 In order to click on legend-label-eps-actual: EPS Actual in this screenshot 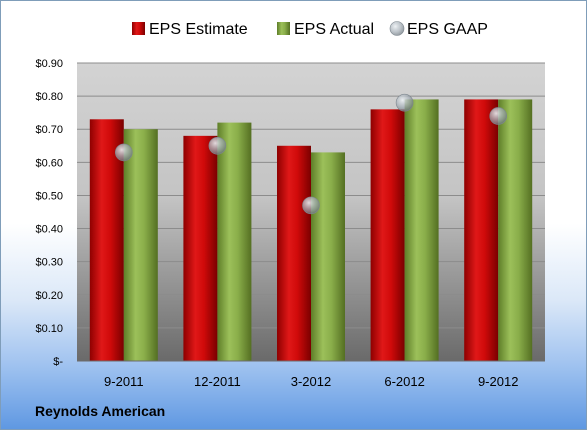, I will do `click(334, 29)`.